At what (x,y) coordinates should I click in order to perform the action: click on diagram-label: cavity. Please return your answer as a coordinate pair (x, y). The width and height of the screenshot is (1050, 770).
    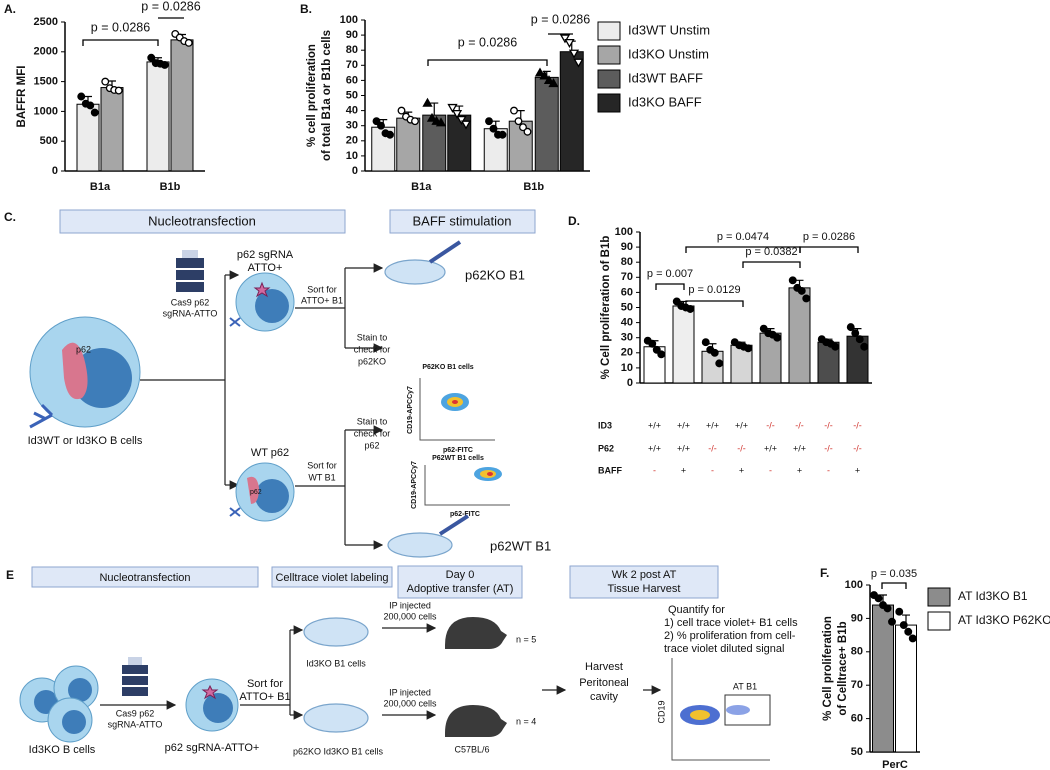
    Looking at the image, I should click on (604, 697).